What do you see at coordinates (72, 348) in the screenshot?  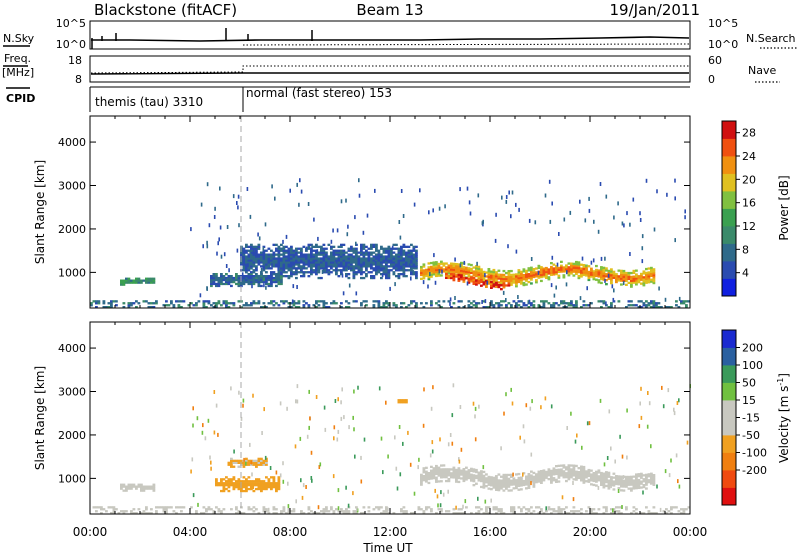 I see `y-tick-label: 4000` at bounding box center [72, 348].